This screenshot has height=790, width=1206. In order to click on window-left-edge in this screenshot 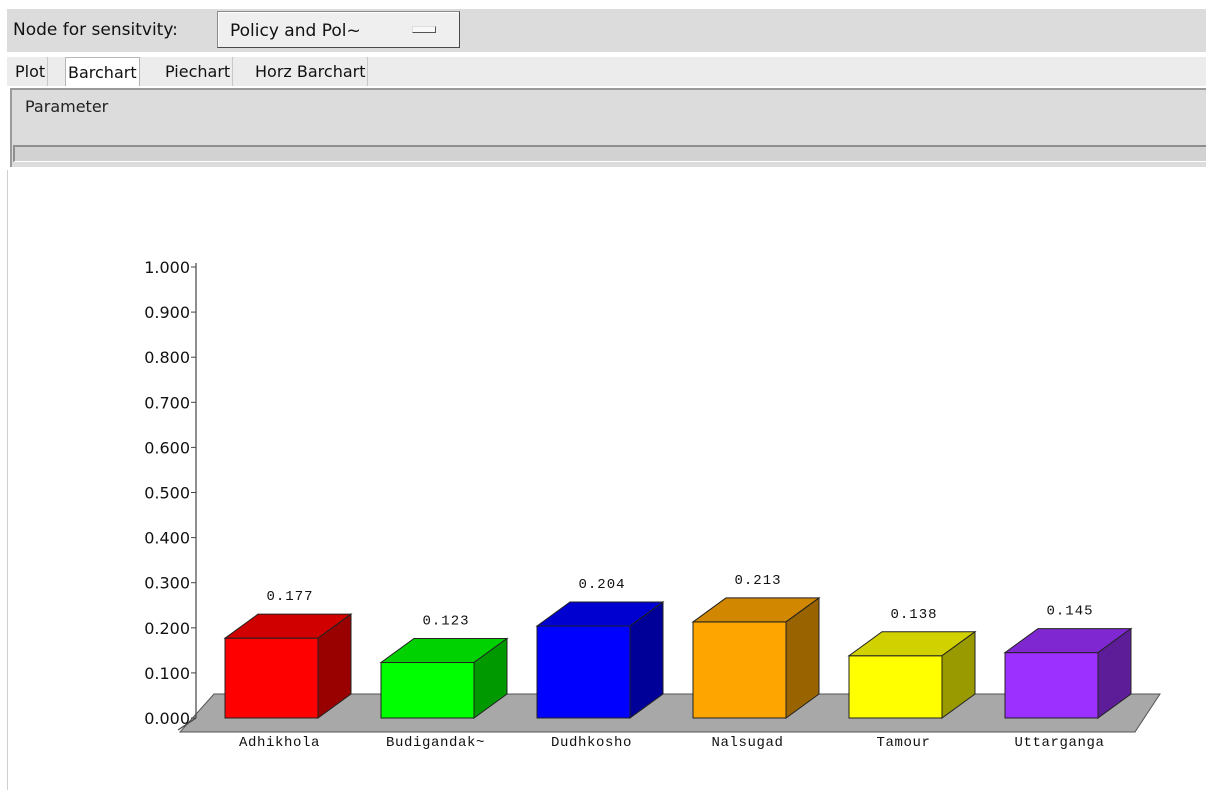, I will do `click(7, 480)`.